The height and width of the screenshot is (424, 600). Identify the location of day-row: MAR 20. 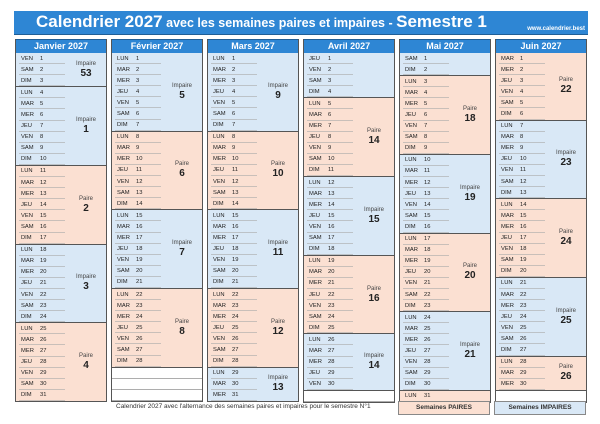
(349, 272).